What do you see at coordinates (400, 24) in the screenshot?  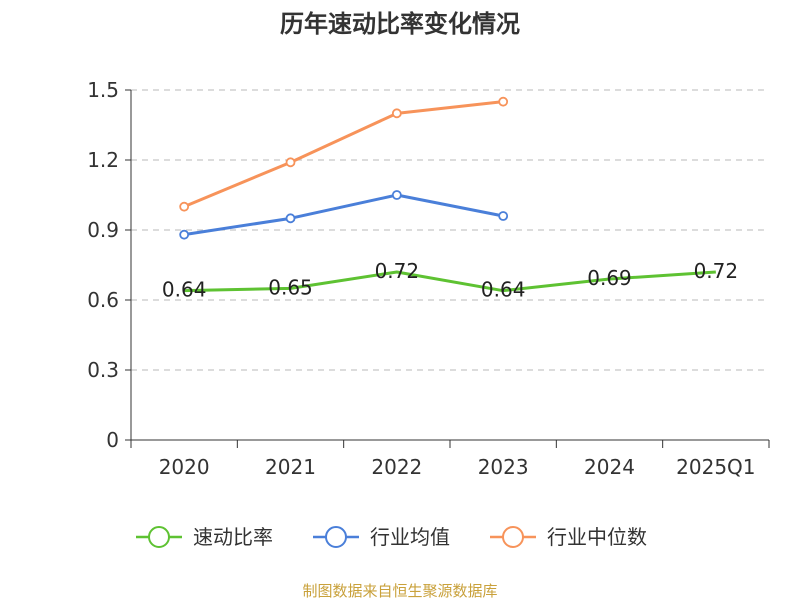 I see `chart-title: 历年速动比率变化情况` at bounding box center [400, 24].